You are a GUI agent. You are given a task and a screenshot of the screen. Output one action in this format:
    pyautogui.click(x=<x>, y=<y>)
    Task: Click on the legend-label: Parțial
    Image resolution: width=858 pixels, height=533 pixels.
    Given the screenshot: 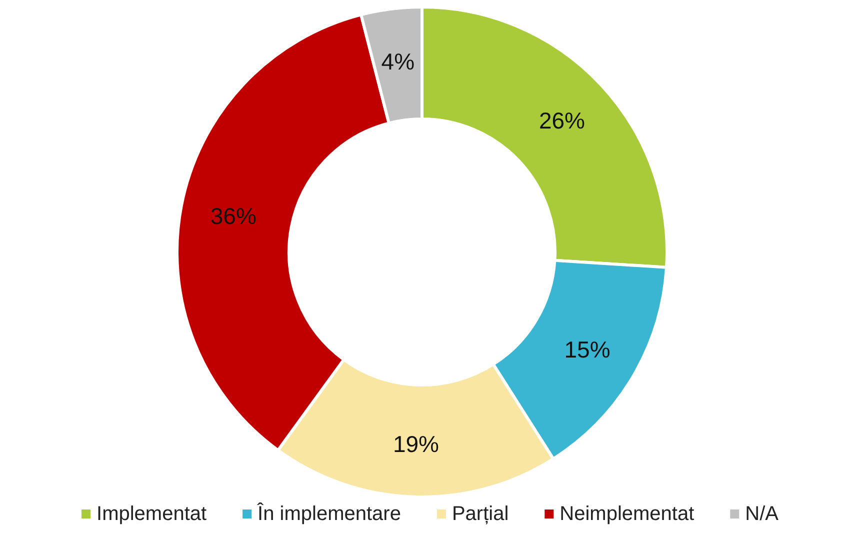 What is the action you would take?
    pyautogui.click(x=480, y=514)
    